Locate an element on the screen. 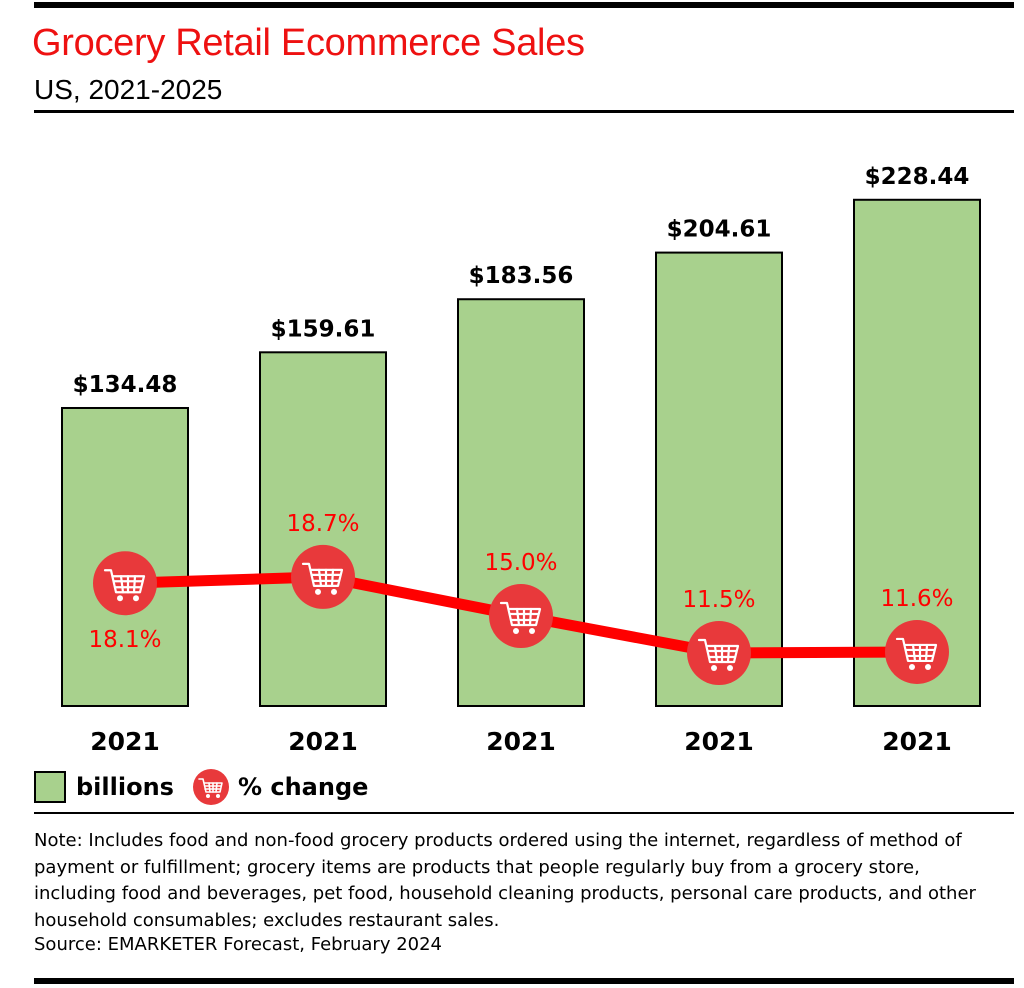  legend-bars-swatch is located at coordinates (50, 787).